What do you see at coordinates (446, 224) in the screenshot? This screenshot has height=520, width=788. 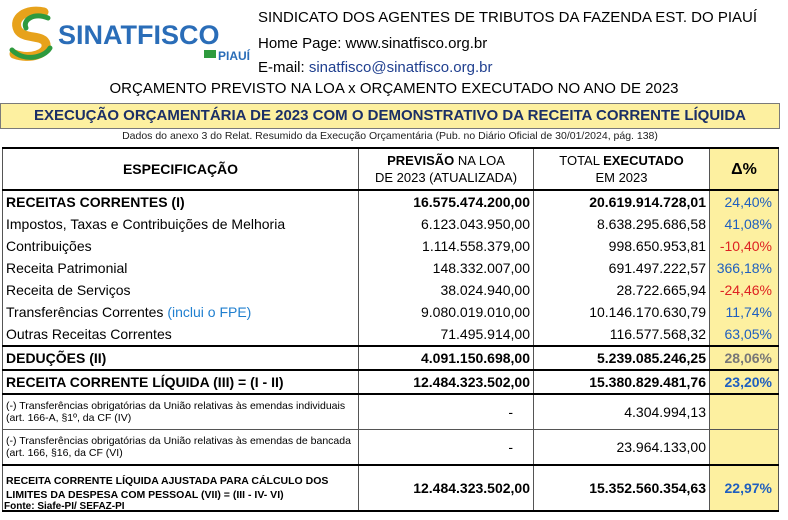 I see `row-prev: 6.123.043.950,00` at bounding box center [446, 224].